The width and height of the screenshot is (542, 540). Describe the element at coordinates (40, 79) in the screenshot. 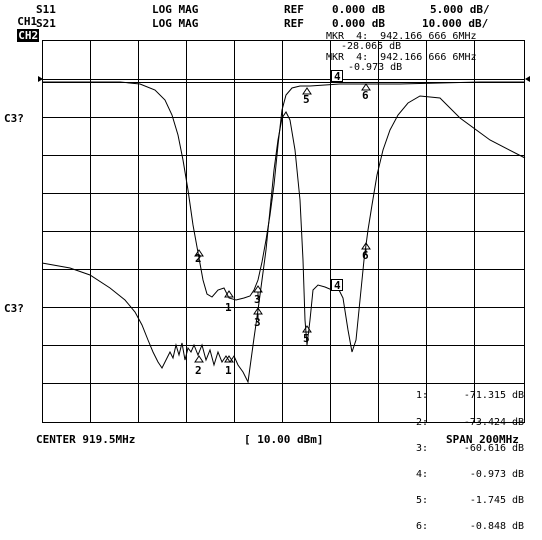

I see `ref-arrow-left-icon` at that location.